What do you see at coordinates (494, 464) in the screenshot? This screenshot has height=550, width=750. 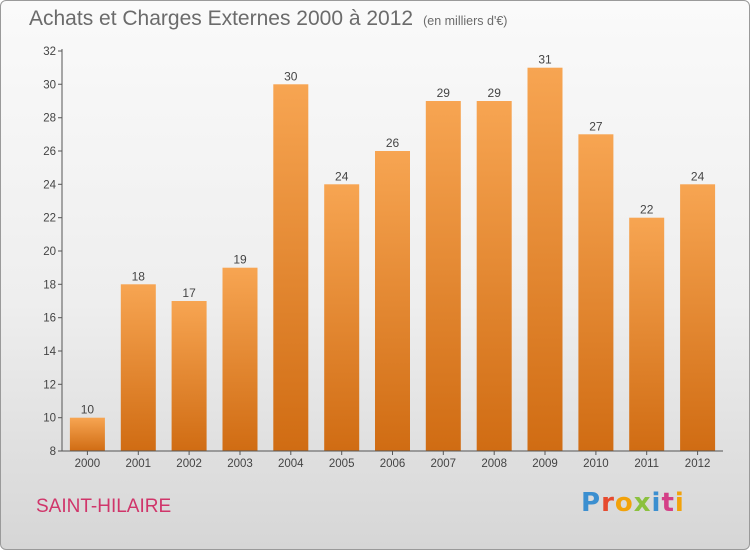 I see `x-tick-label-2008: 2008` at bounding box center [494, 464].